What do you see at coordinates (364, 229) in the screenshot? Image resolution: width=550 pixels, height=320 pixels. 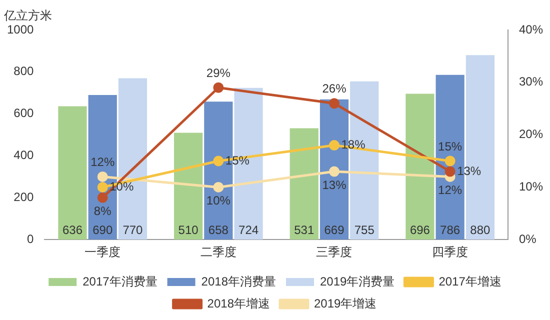 I see `data-label: 755` at bounding box center [364, 229].